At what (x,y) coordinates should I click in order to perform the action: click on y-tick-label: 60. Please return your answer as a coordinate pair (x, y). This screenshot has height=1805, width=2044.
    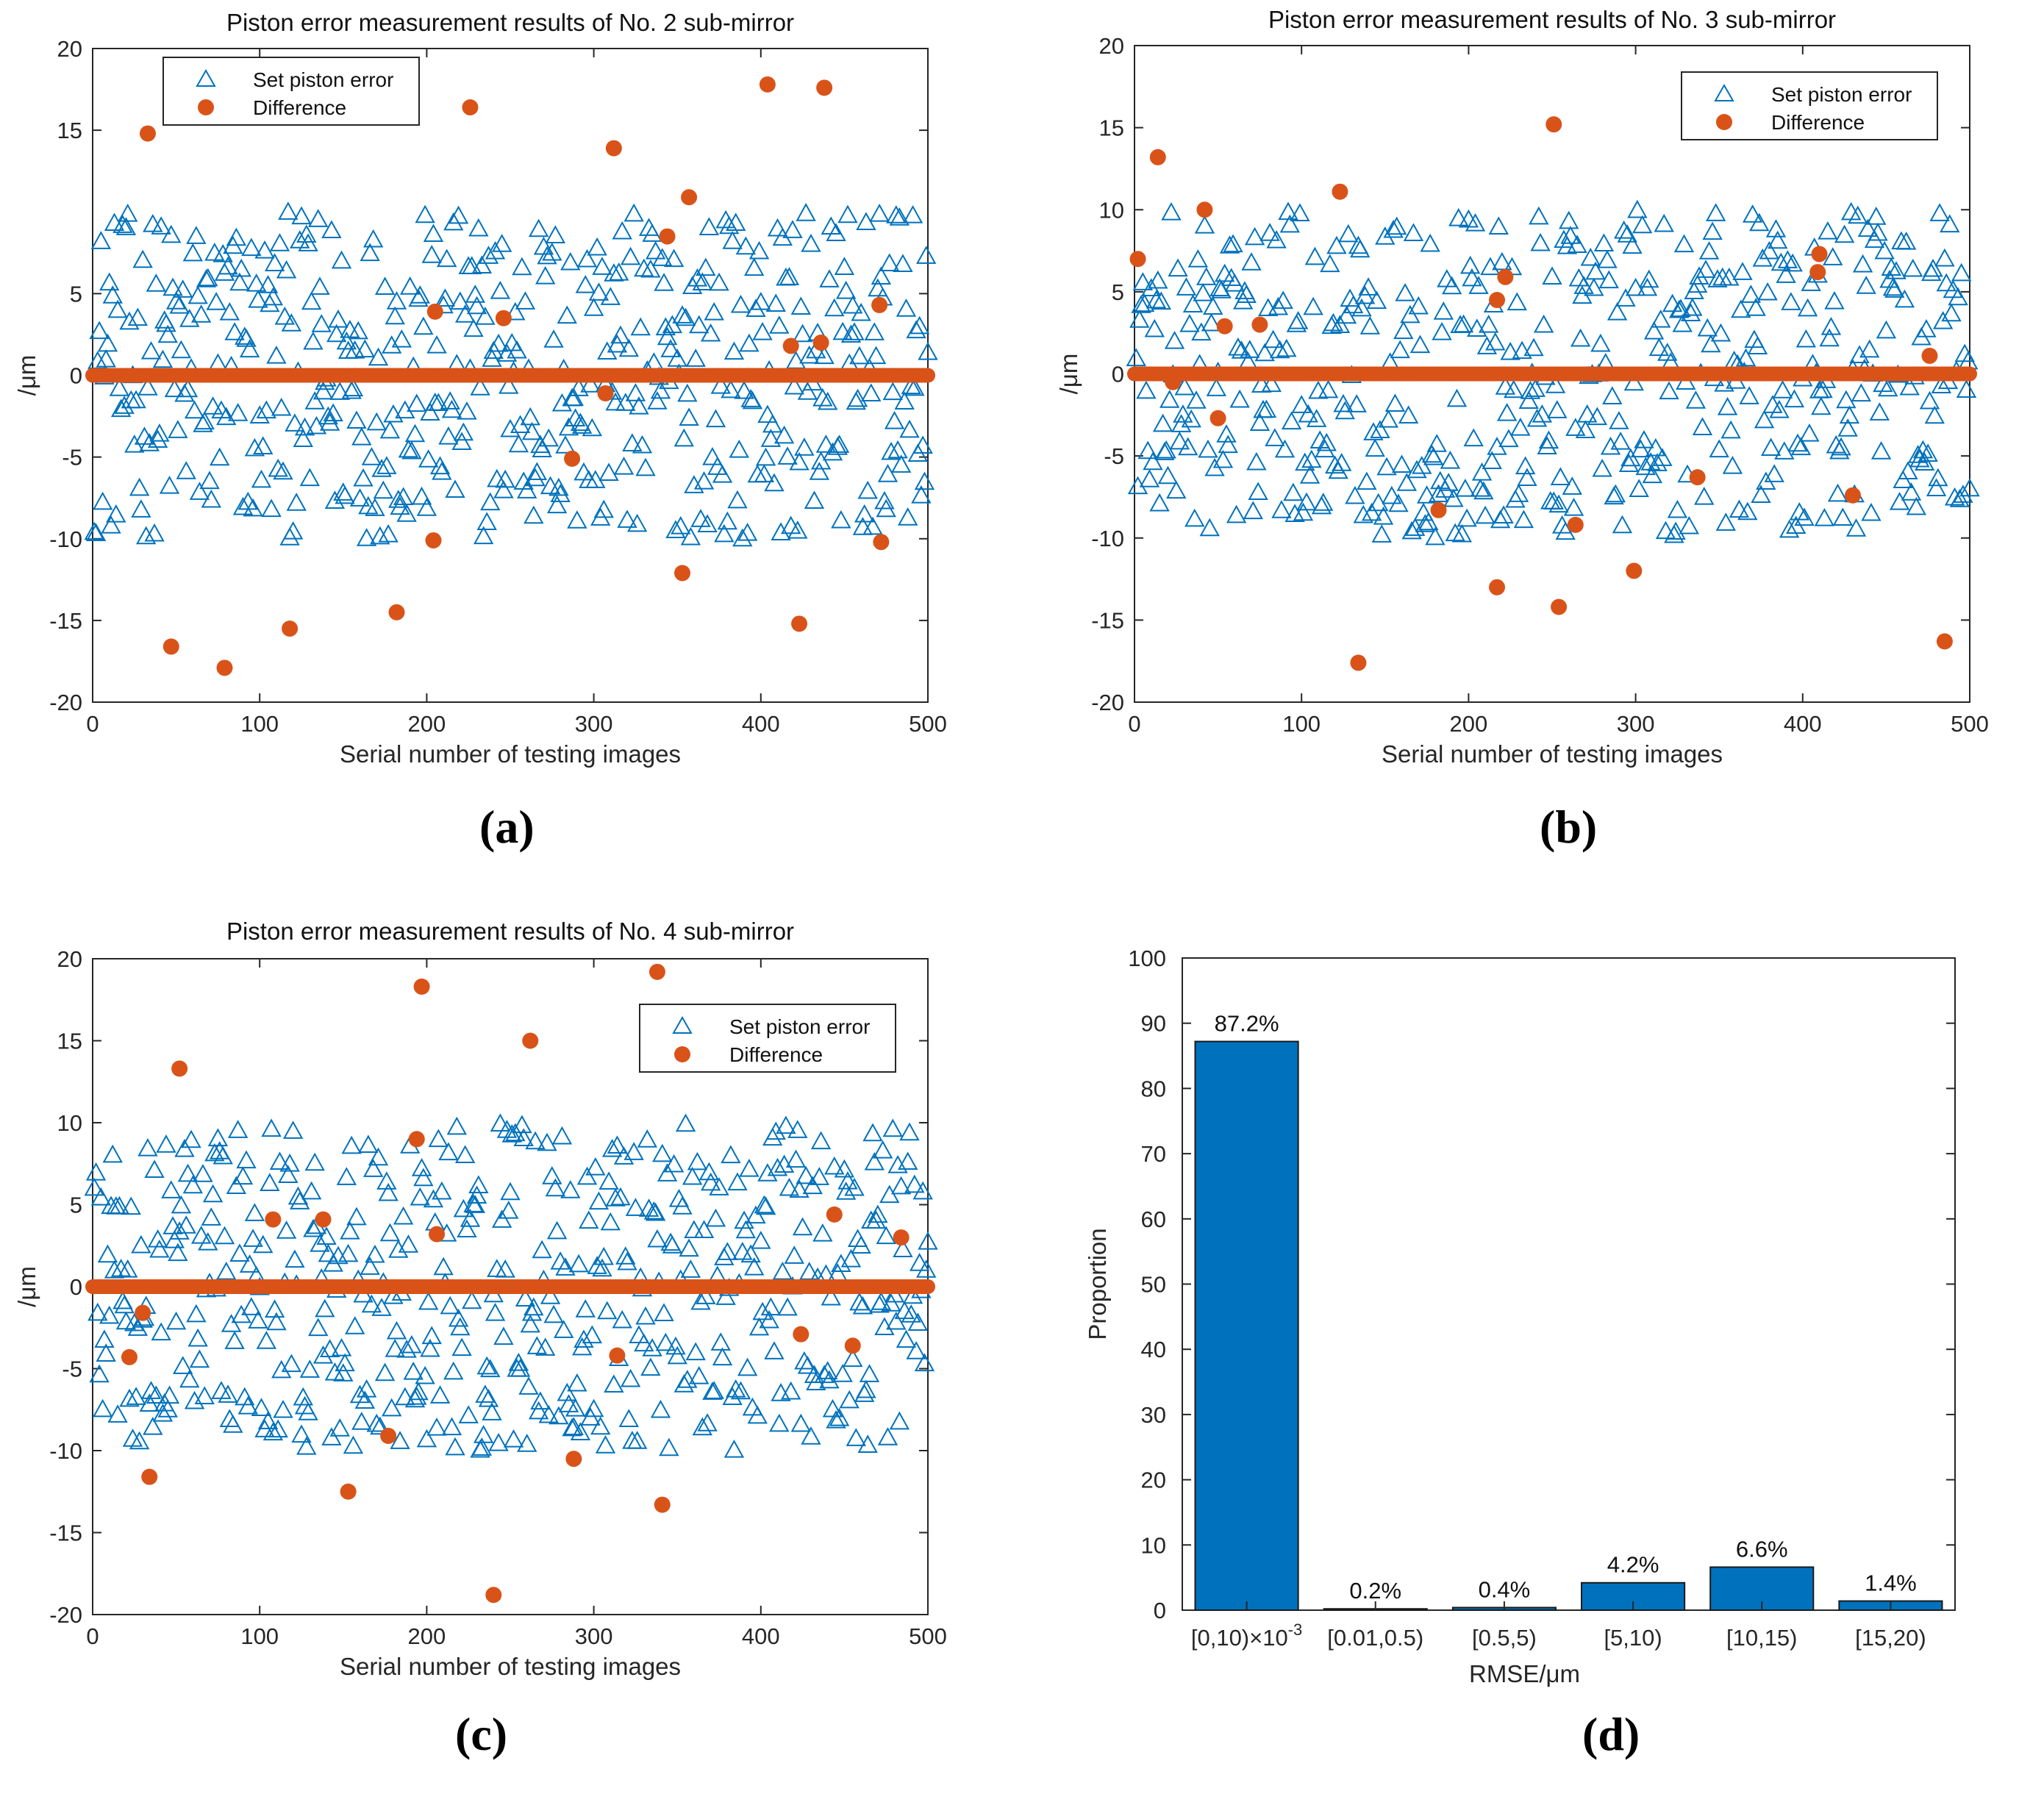
    Looking at the image, I should click on (1153, 1219).